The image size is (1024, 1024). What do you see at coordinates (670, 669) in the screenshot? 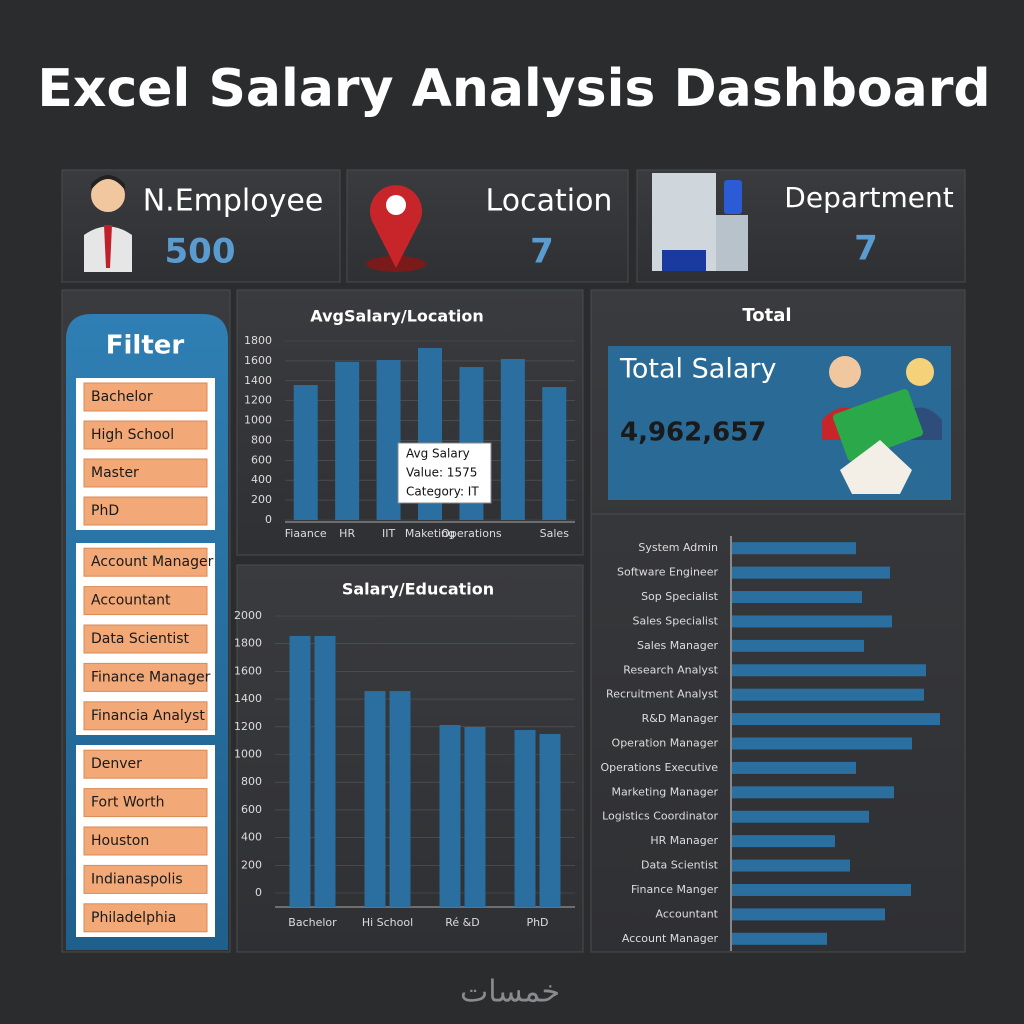
I see `y-tick-label: Research Analyst` at bounding box center [670, 669].